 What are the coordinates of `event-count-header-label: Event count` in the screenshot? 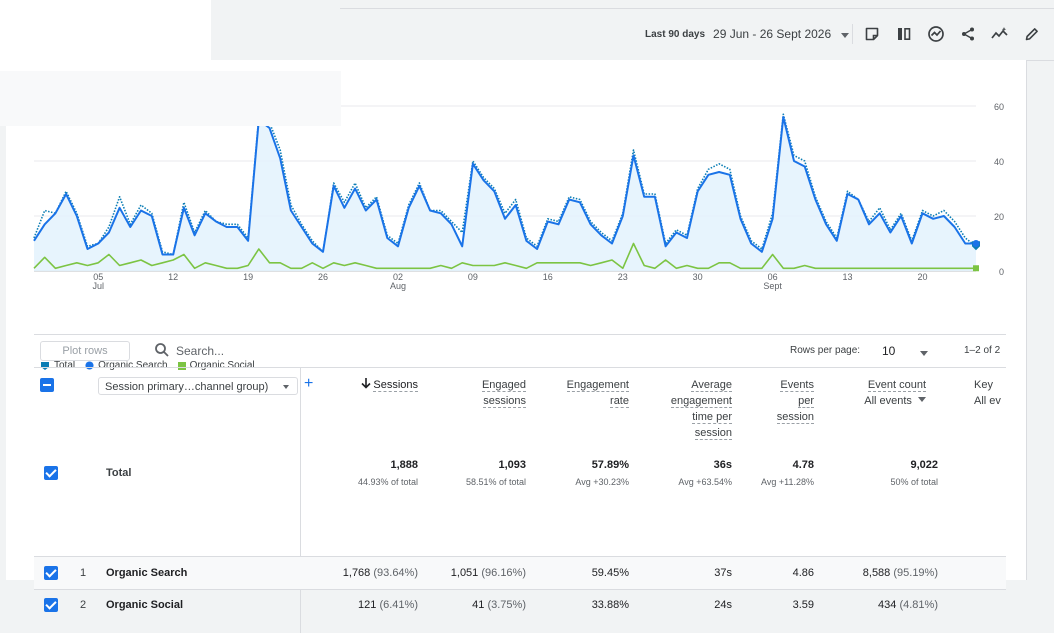 It's located at (896, 385).